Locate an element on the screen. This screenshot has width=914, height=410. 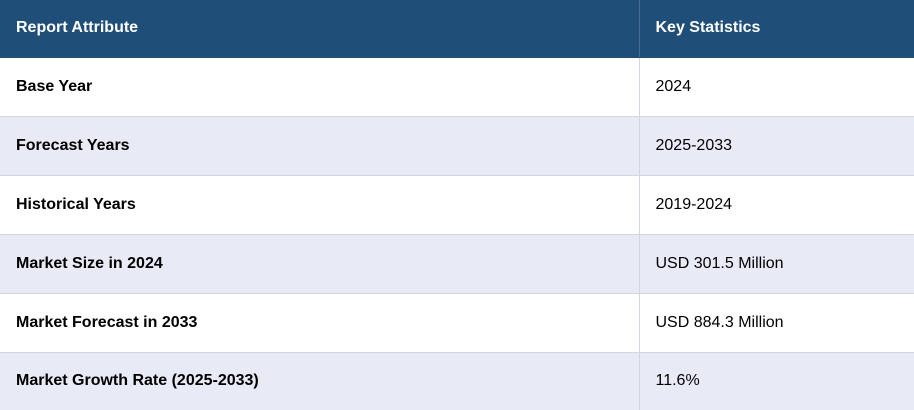
table-header-row: Report Attribute Key Statistics is located at coordinates (457, 29).